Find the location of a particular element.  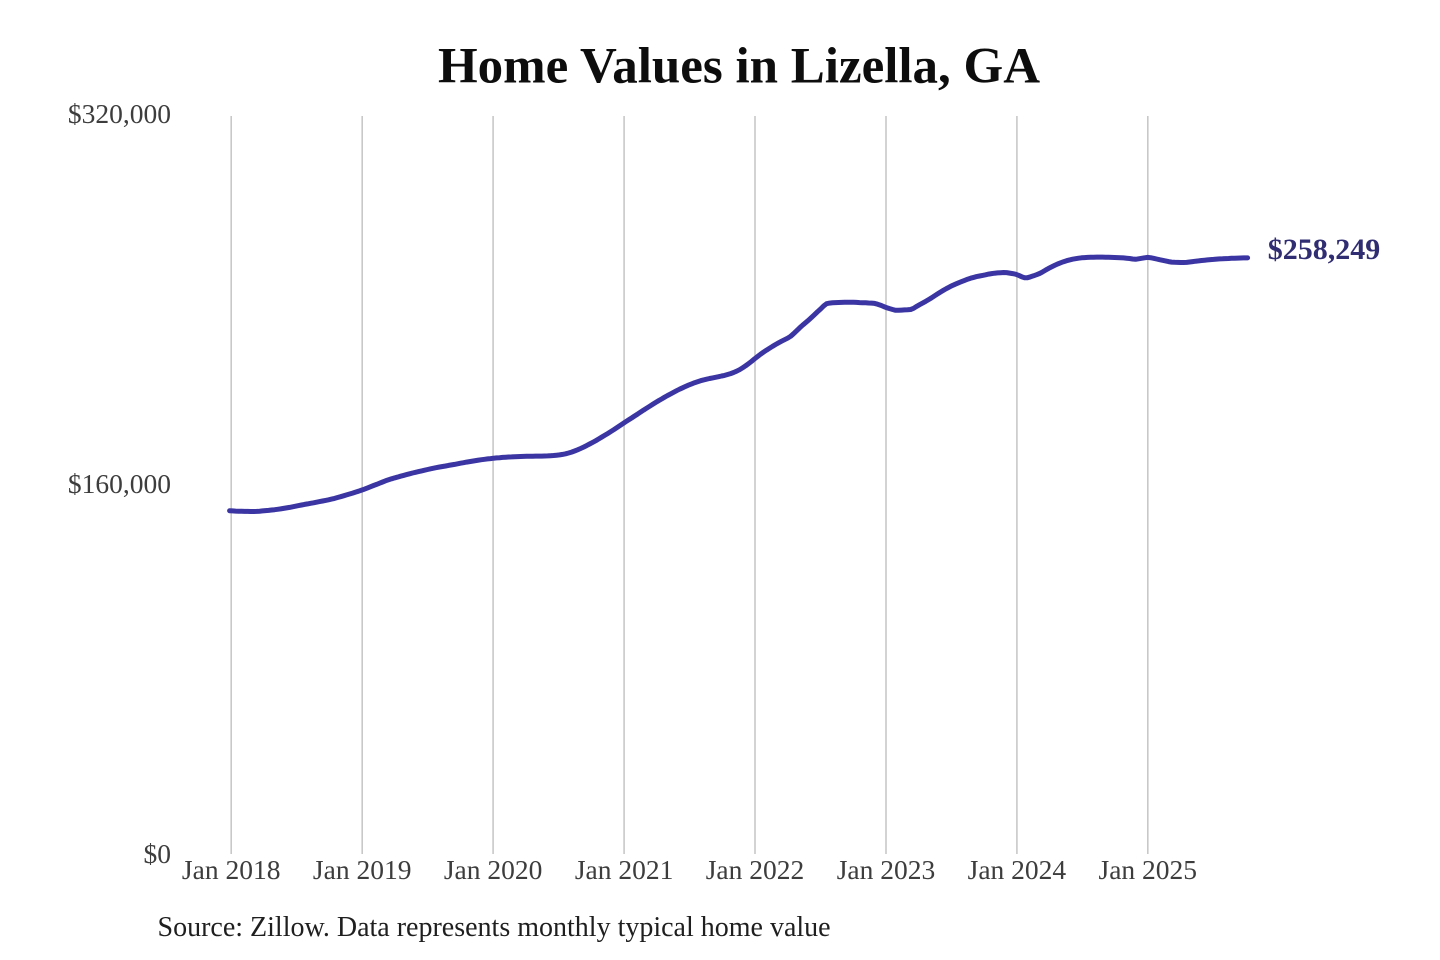

svg-text: $0 is located at coordinates (158, 853).